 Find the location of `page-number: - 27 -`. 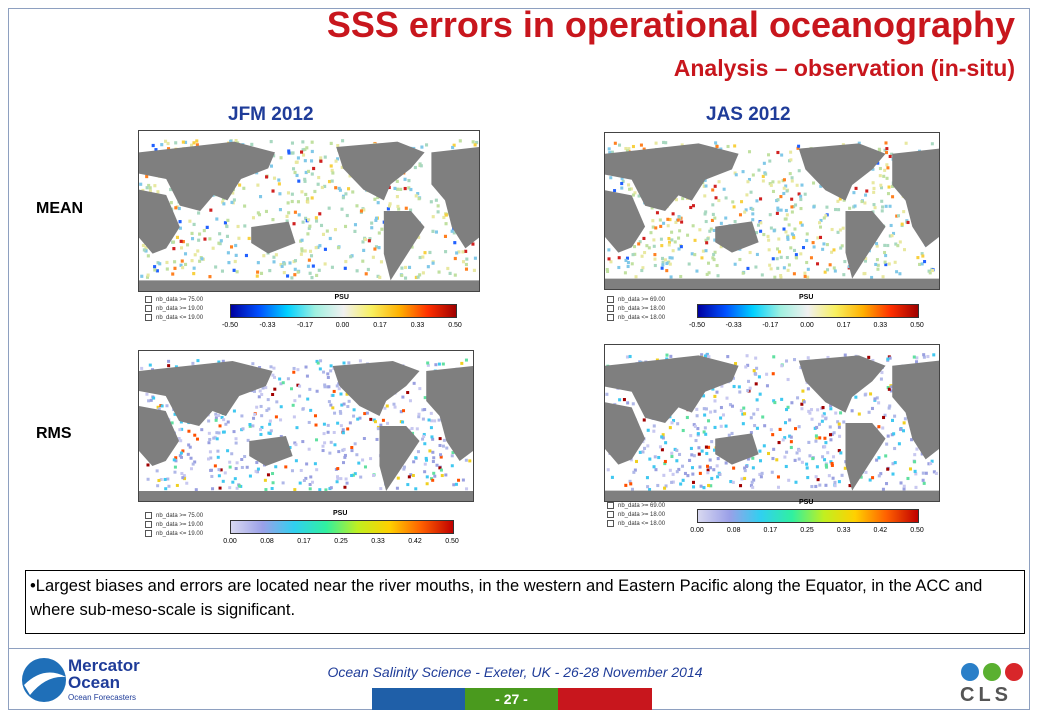

page-number: - 27 - is located at coordinates (511, 699).